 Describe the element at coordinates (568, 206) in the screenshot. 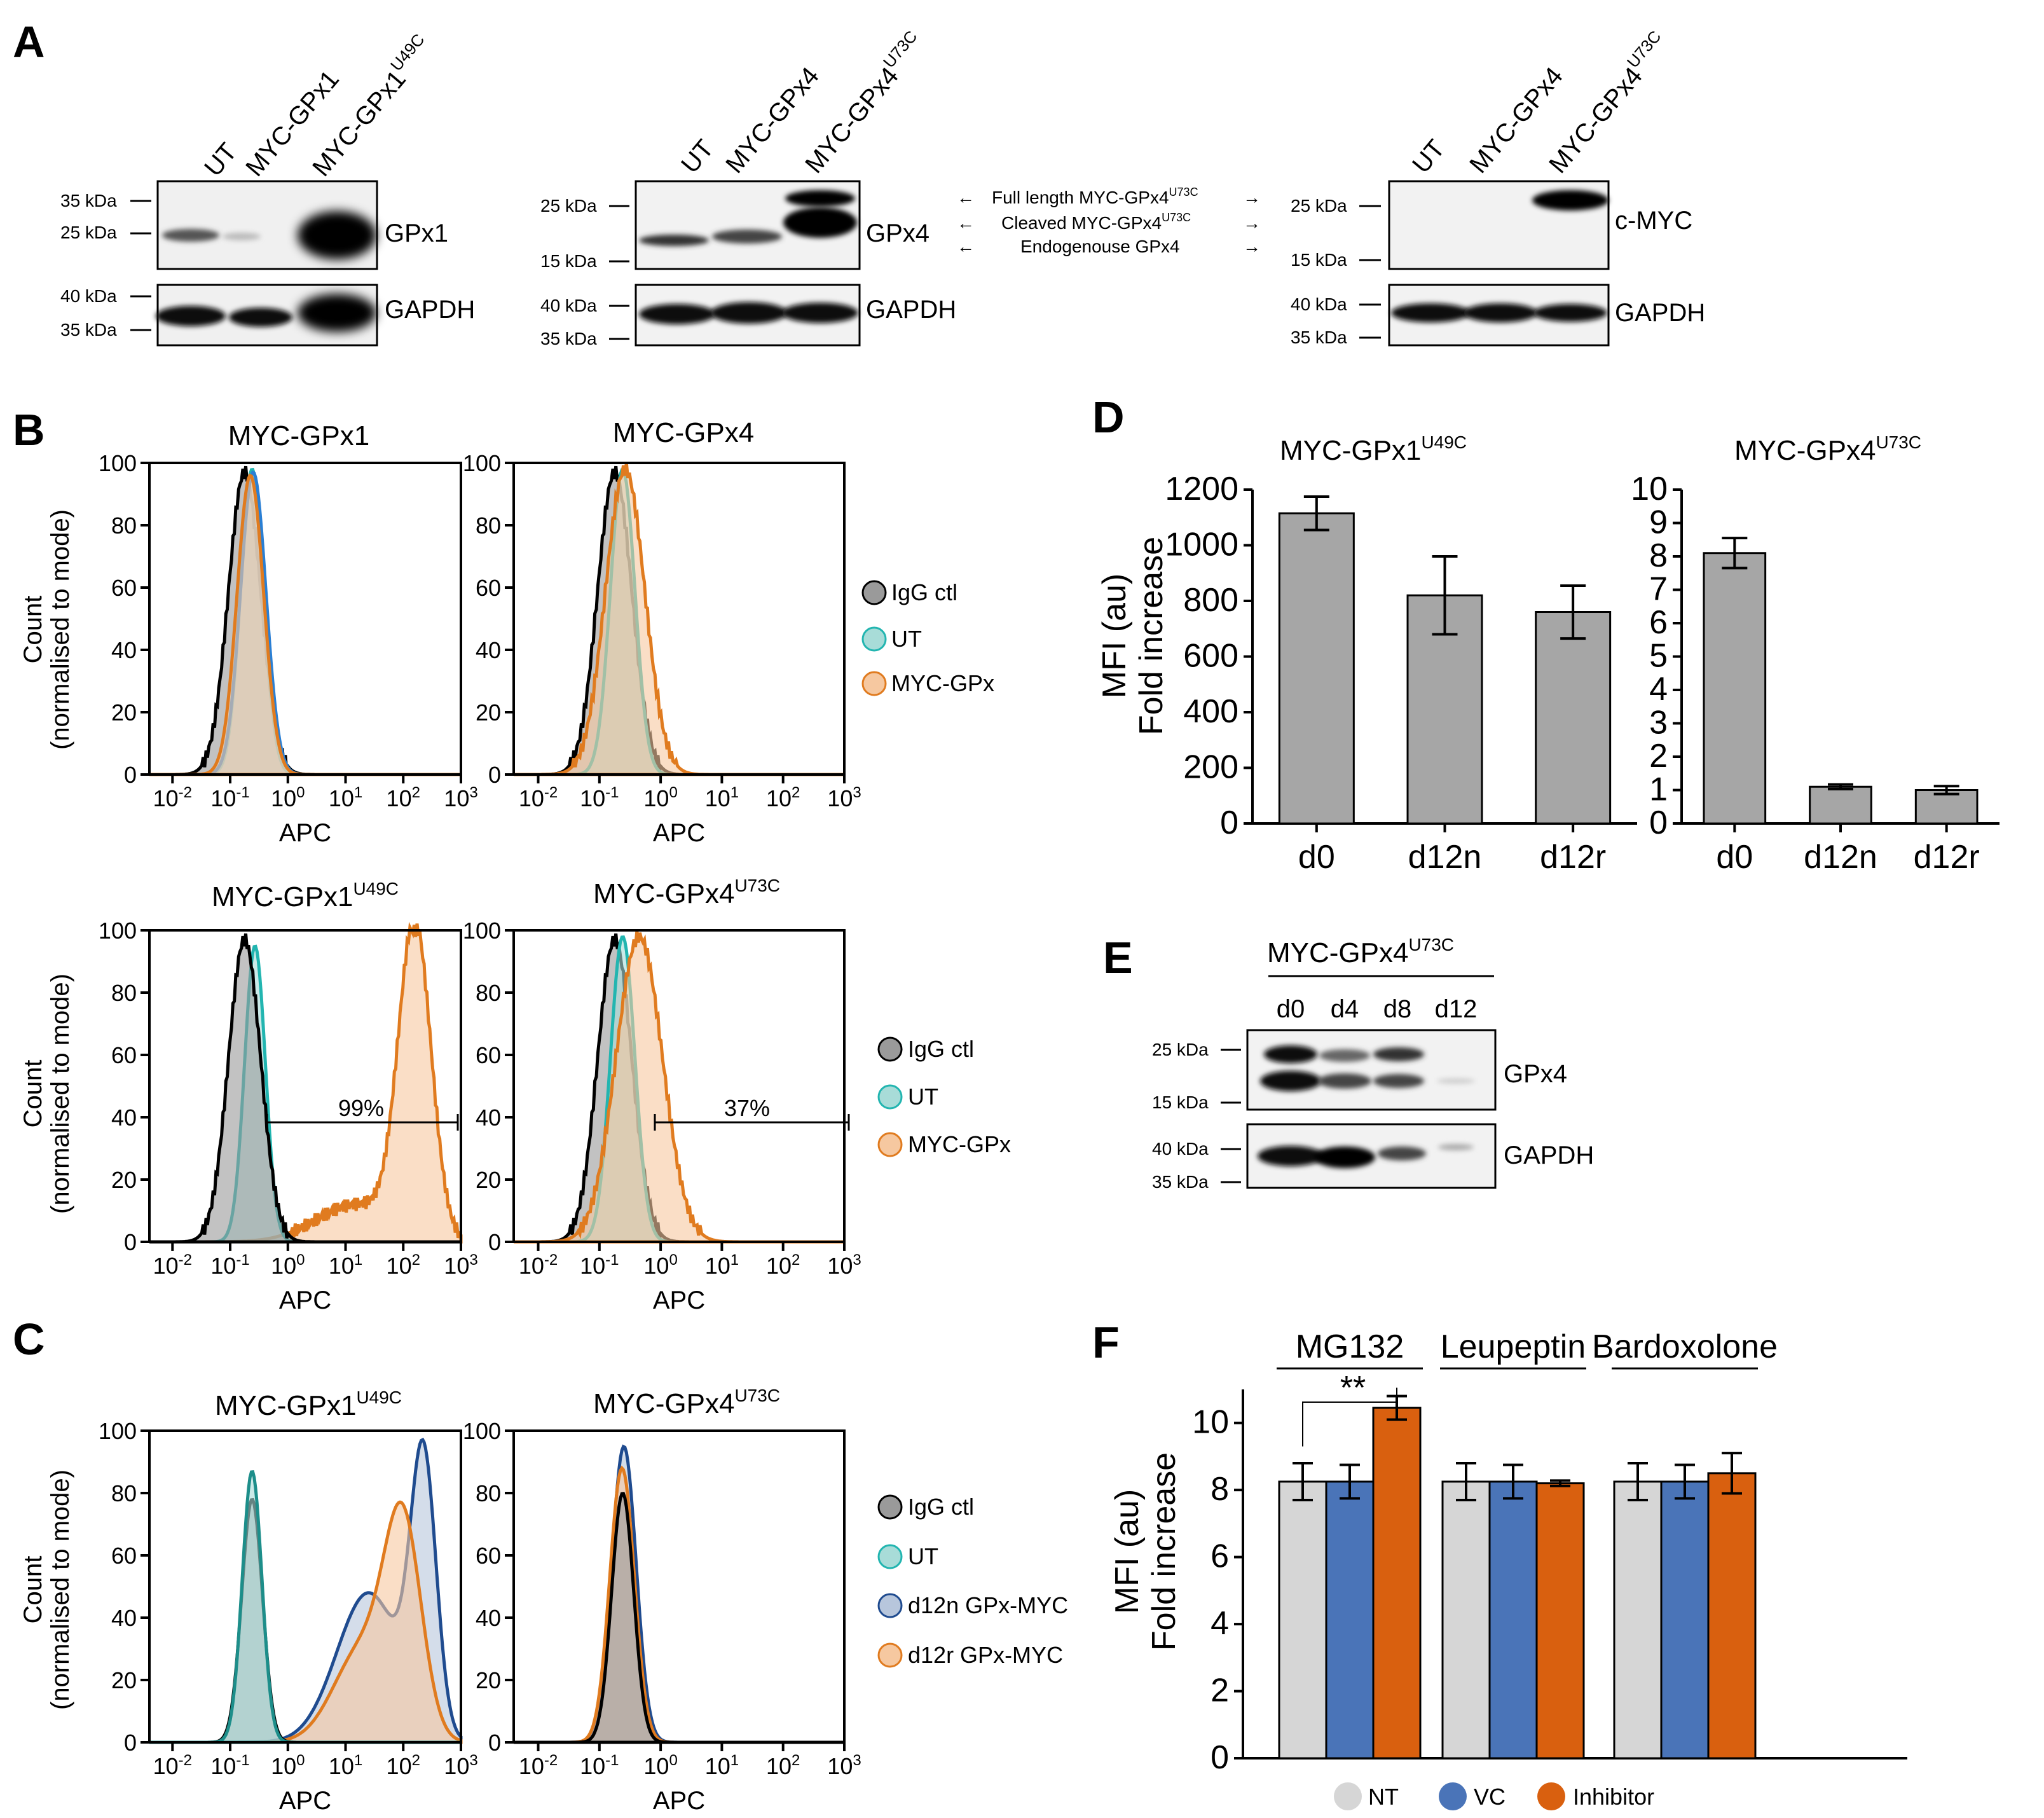

I see `kda-marker: 25 kDa` at that location.